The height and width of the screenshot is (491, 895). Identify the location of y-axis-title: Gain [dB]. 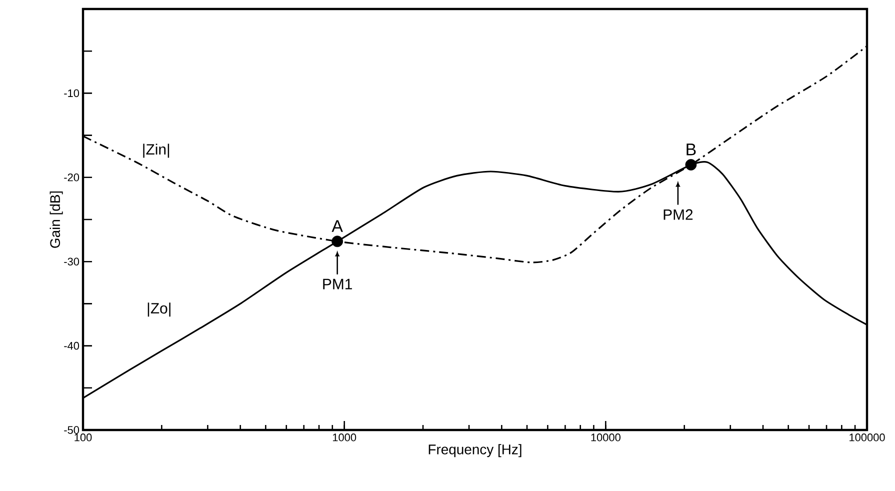
(56, 219).